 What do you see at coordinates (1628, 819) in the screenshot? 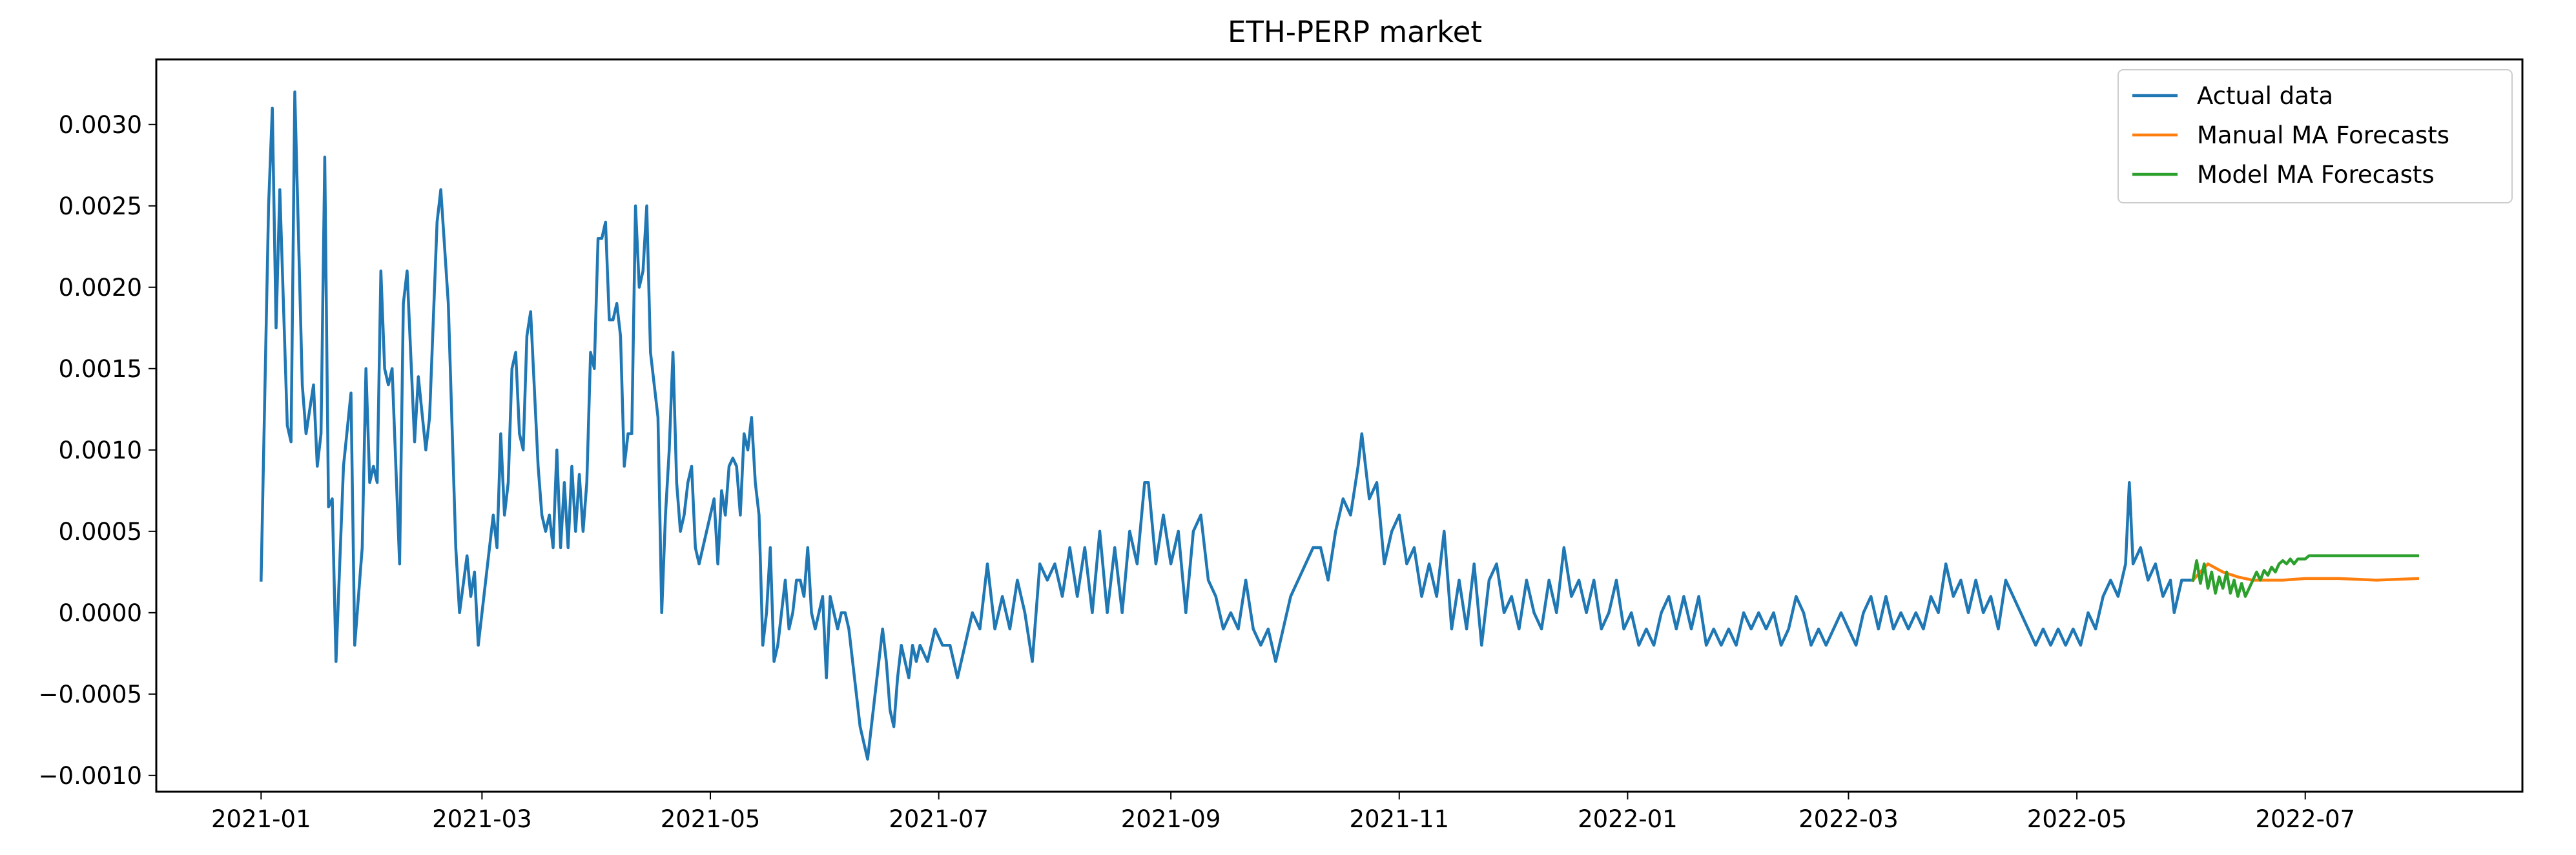
I see `x-tick-label: 2022-01` at bounding box center [1628, 819].